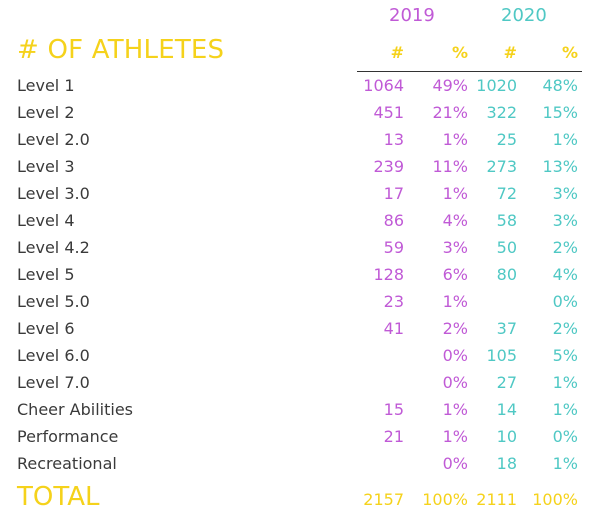 The image size is (595, 527). What do you see at coordinates (297, 247) in the screenshot?
I see `table-row: Level 4.2 59 3% 50 2%` at bounding box center [297, 247].